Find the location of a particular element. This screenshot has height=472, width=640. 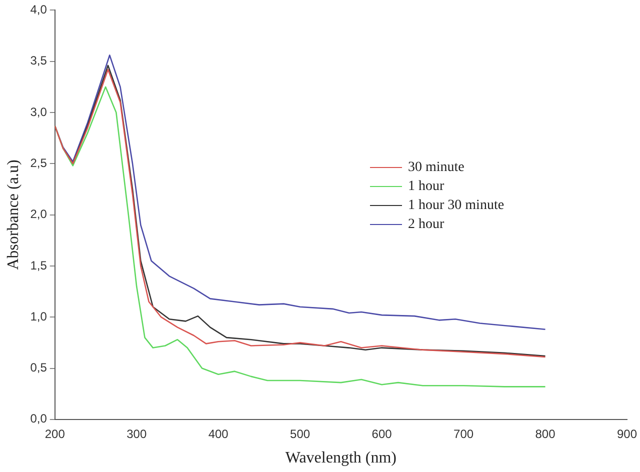

y-tick-label: 2,0 is located at coordinates (39, 214).